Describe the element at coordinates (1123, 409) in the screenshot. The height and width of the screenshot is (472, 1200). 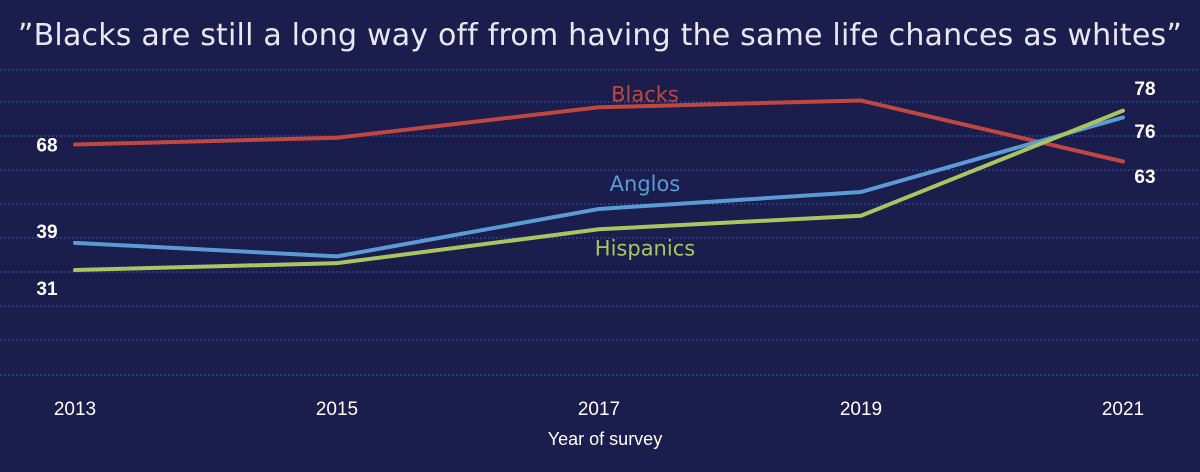
I see `x-tick-label: 2021` at that location.